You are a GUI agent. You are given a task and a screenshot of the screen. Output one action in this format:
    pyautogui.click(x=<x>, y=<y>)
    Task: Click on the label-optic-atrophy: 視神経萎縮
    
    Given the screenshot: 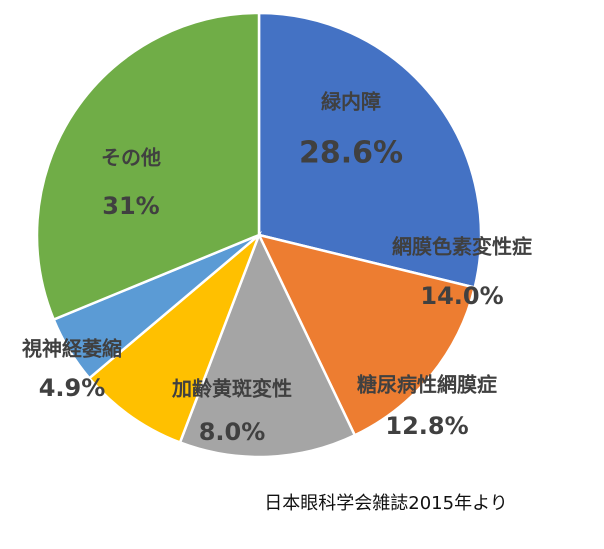 What is the action you would take?
    pyautogui.click(x=72, y=348)
    